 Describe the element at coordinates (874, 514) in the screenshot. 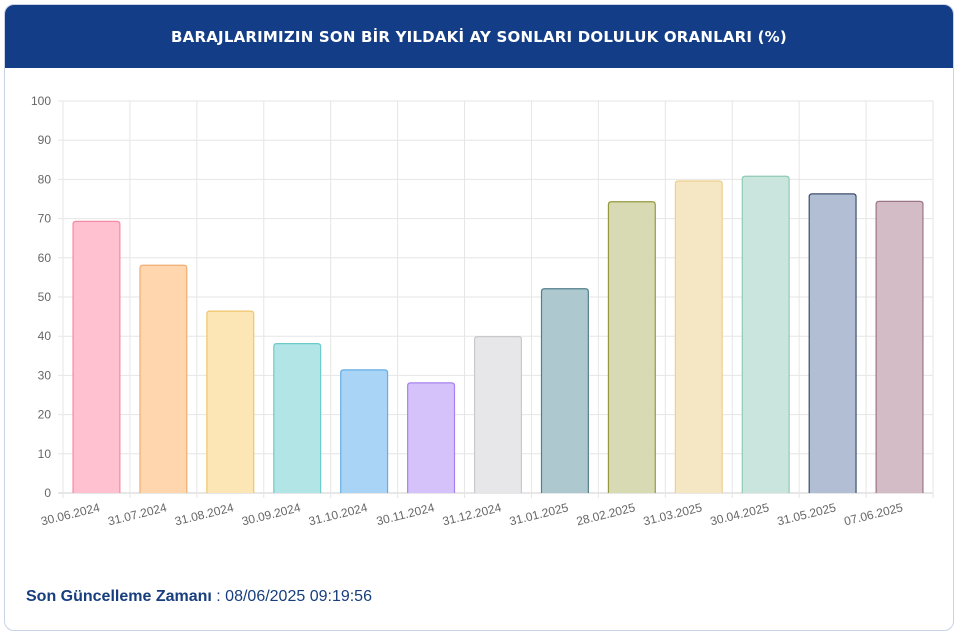

I see `x-tick-label: 07.06.2025` at that location.